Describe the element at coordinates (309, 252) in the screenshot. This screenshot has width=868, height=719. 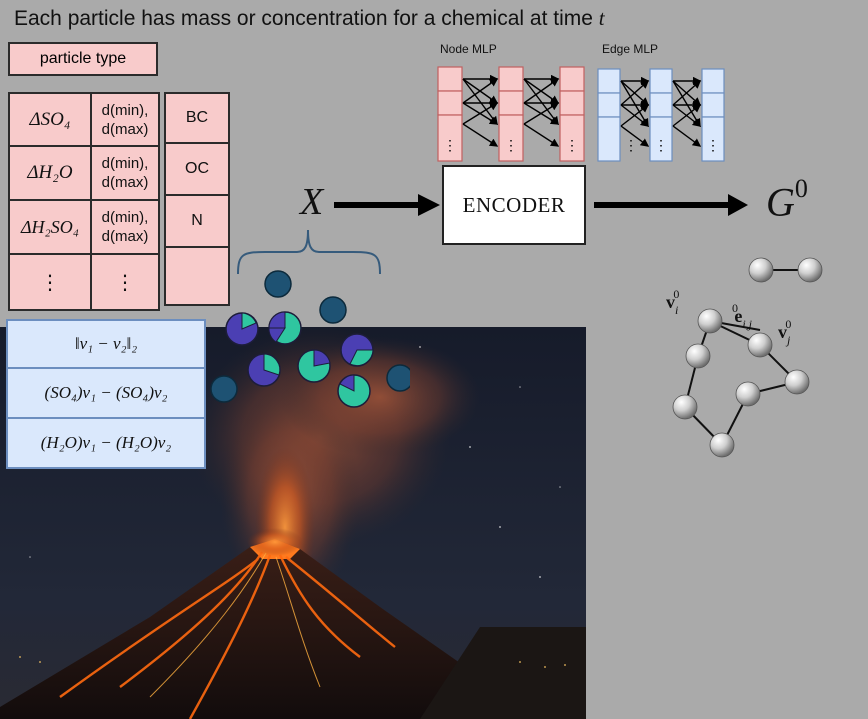
I see `curly-brace` at that location.